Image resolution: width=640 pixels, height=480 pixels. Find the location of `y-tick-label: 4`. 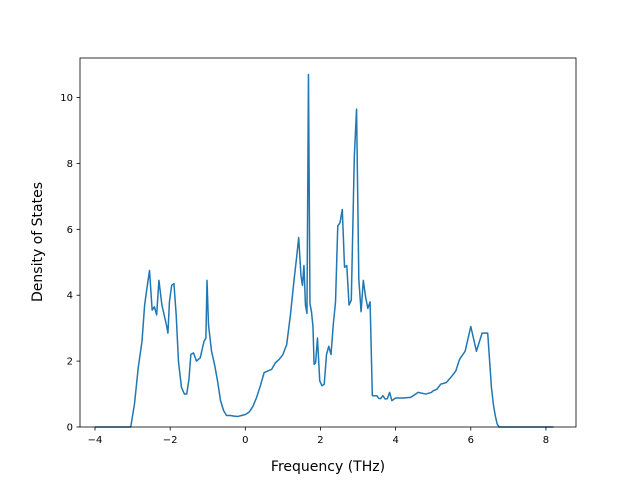

y-tick-label: 4 is located at coordinates (70, 296).